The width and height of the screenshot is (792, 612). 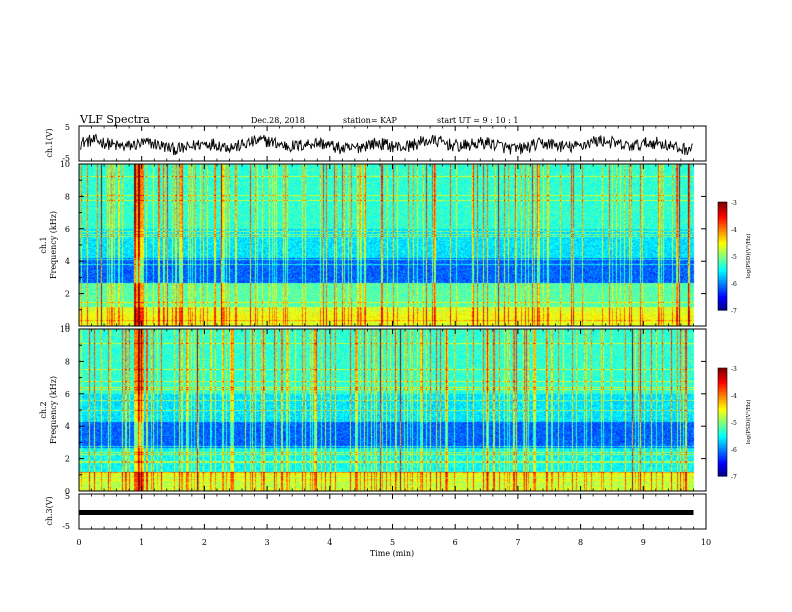 What do you see at coordinates (580, 542) in the screenshot?
I see `x-tick-label: 8` at bounding box center [580, 542].